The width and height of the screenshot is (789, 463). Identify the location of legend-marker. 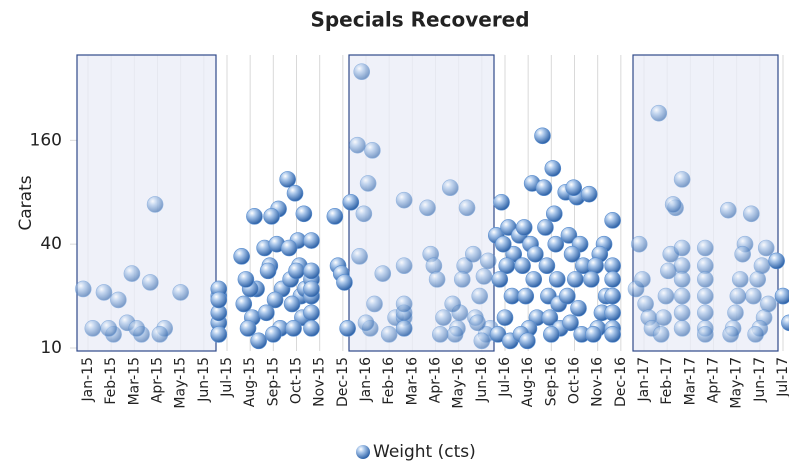
(363, 452).